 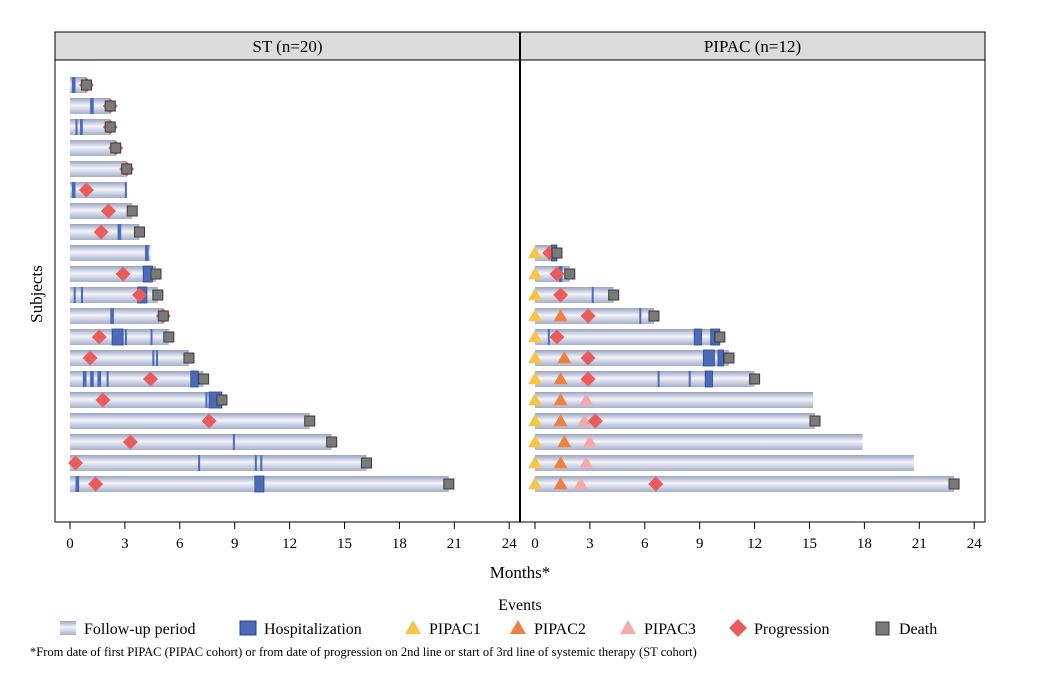 I want to click on legend-swatch-hospitalization, so click(x=248, y=628).